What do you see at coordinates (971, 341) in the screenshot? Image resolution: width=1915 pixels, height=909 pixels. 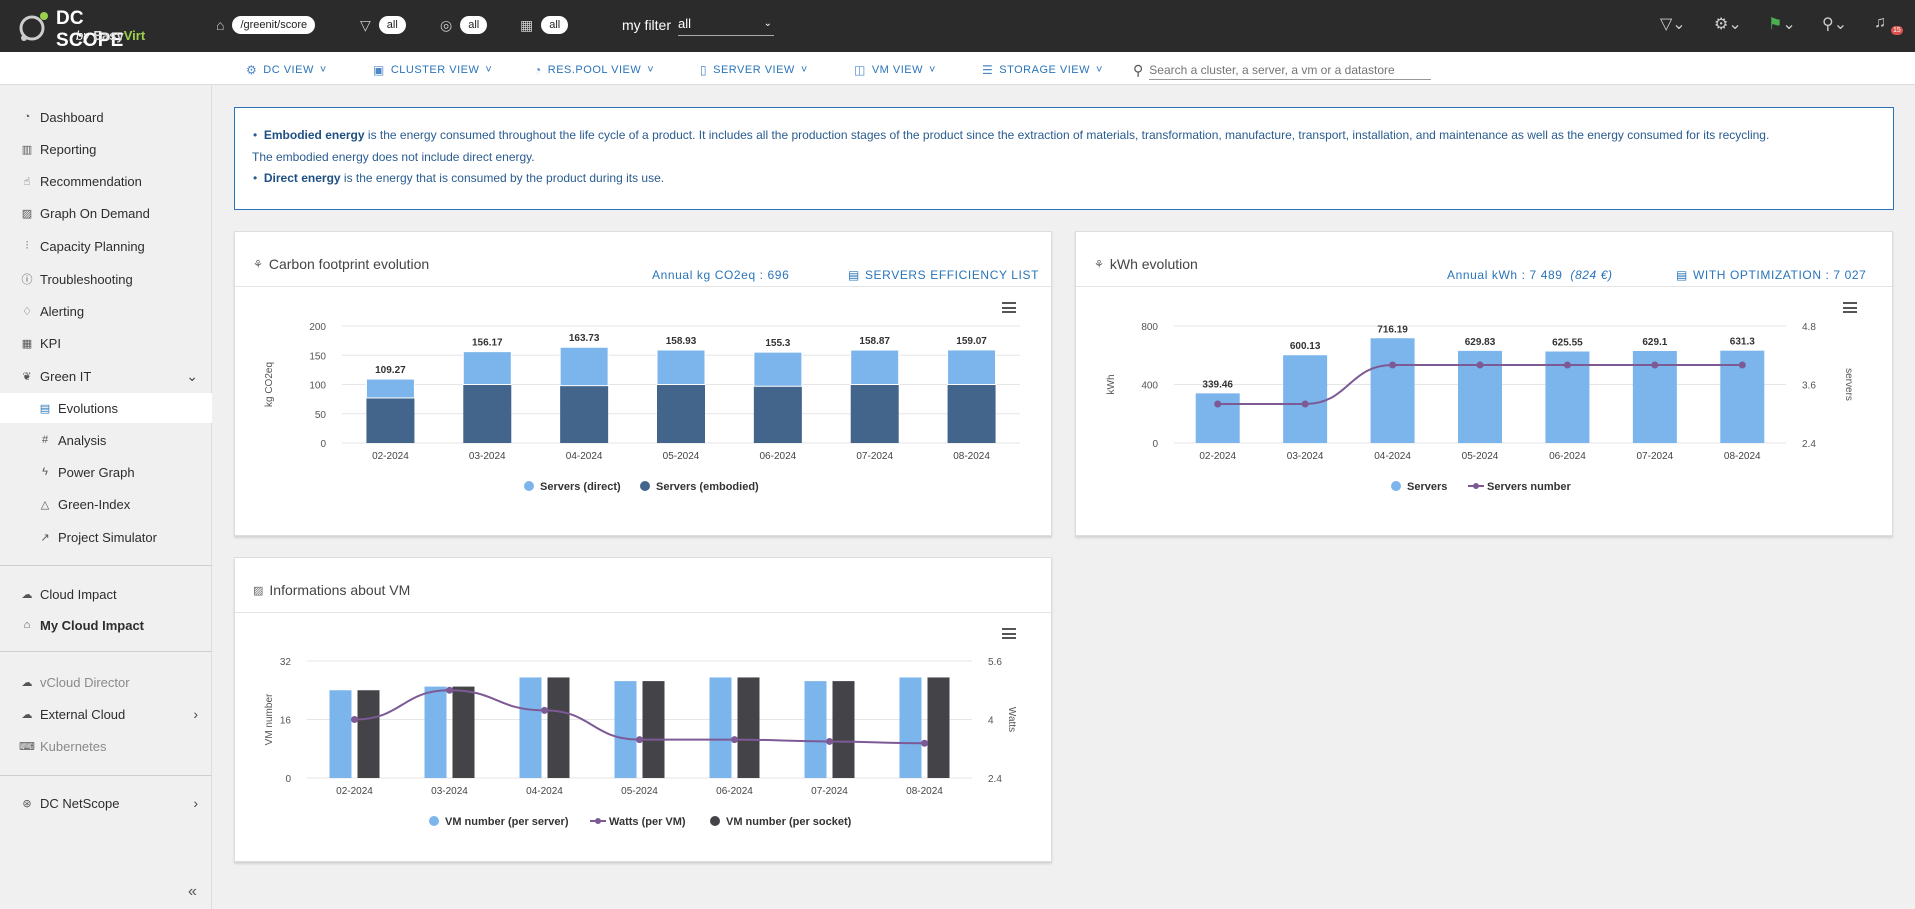 I see `data-label: 159.07` at bounding box center [971, 341].